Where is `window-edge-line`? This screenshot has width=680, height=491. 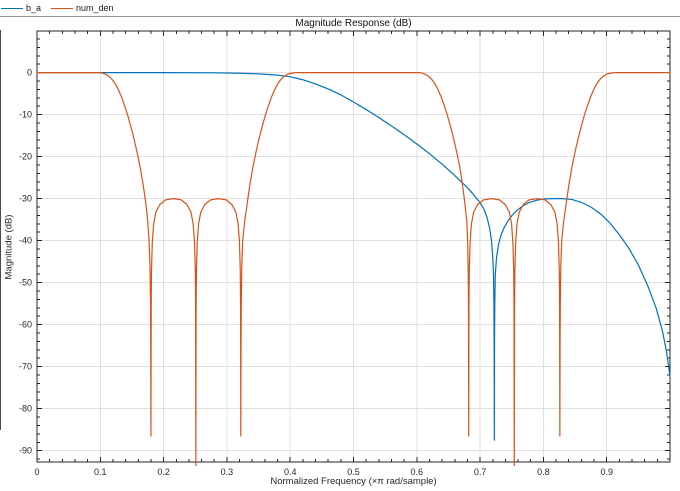 window-edge-line is located at coordinates (0, 230).